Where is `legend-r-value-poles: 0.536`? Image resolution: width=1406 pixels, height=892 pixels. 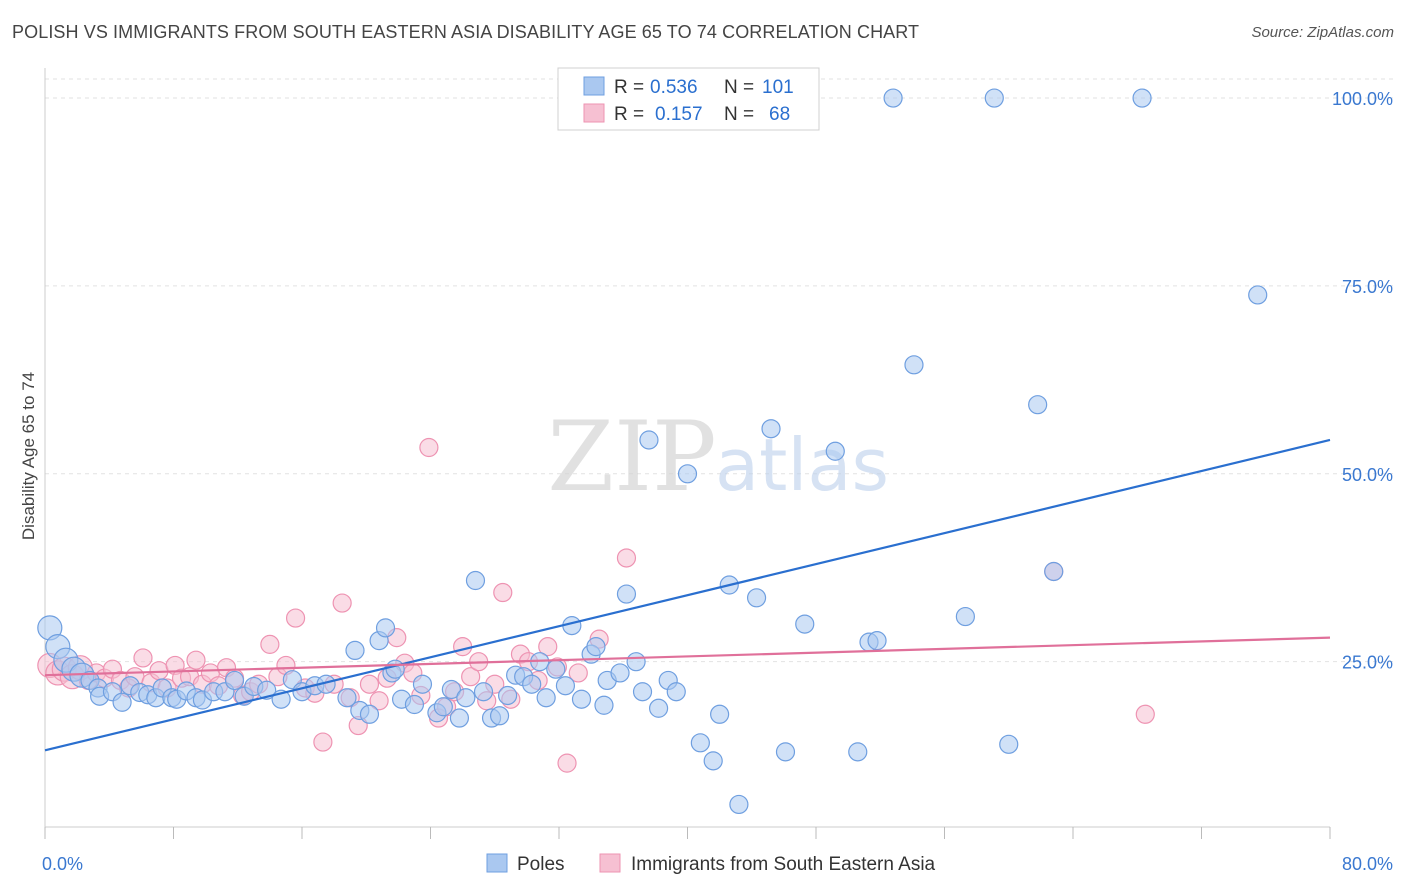
legend-r-value-poles: 0.536 is located at coordinates (674, 87).